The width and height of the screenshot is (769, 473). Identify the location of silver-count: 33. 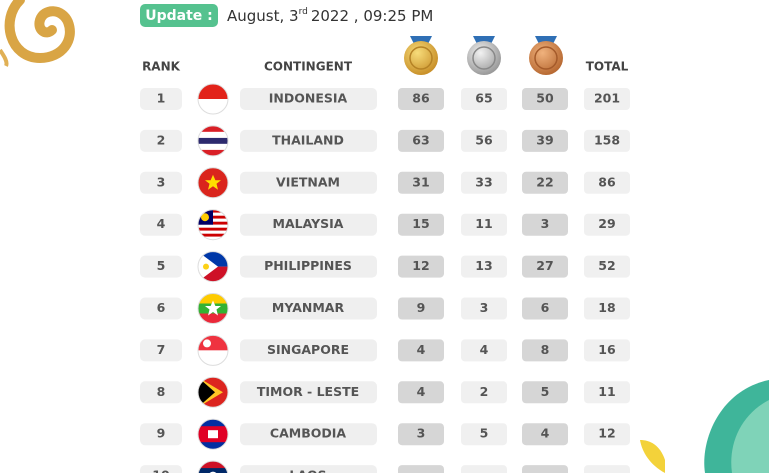
(483, 181).